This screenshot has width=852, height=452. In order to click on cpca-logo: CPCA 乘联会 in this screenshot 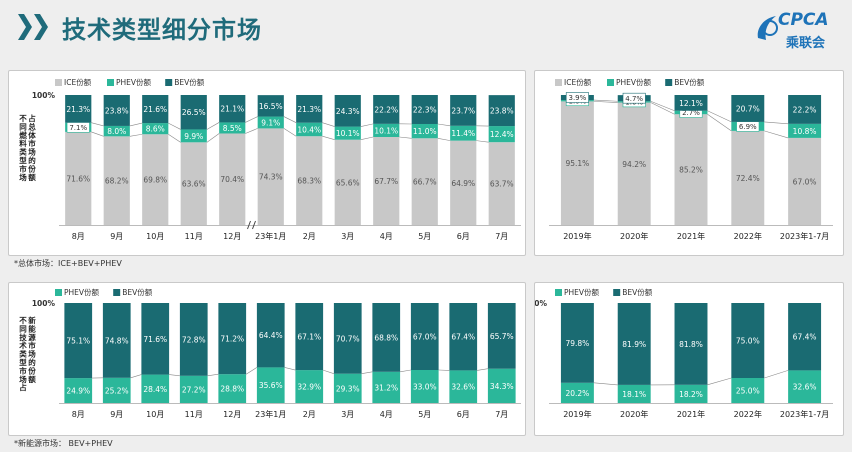, I will do `click(798, 30)`.